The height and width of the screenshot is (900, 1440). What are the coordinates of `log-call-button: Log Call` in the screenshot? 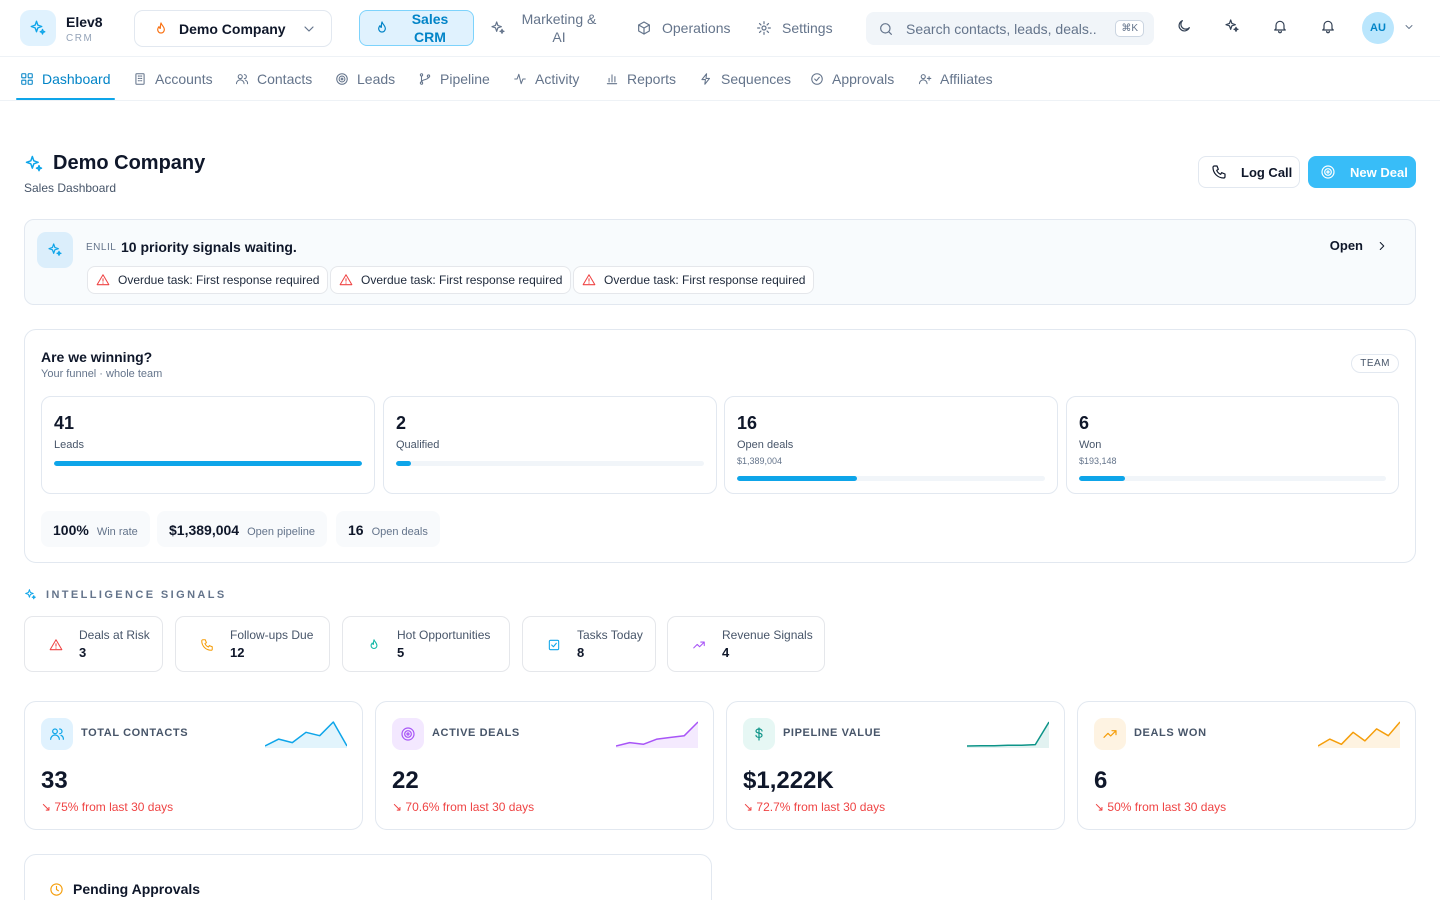 It's located at (1249, 172).